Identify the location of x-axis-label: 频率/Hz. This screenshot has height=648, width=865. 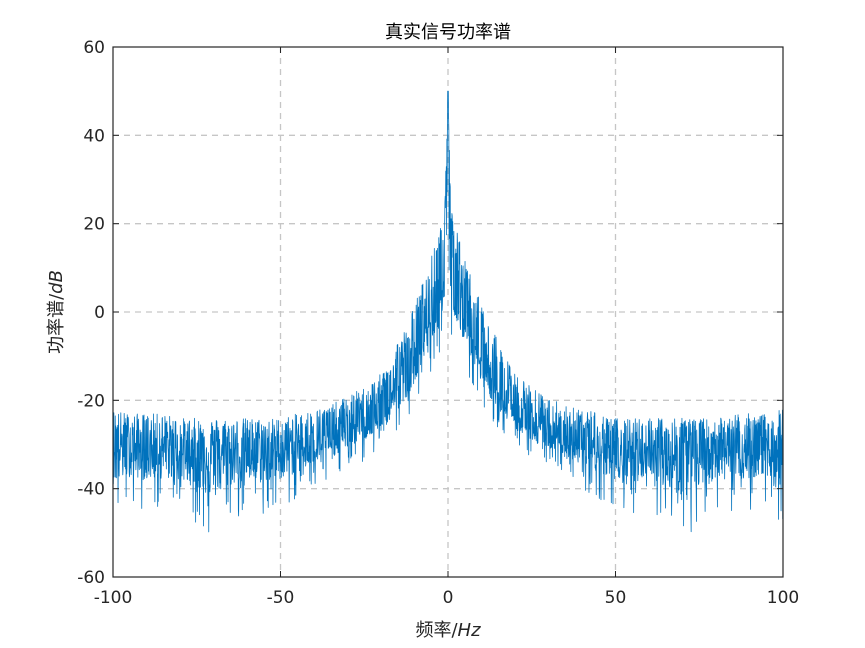
(448, 630).